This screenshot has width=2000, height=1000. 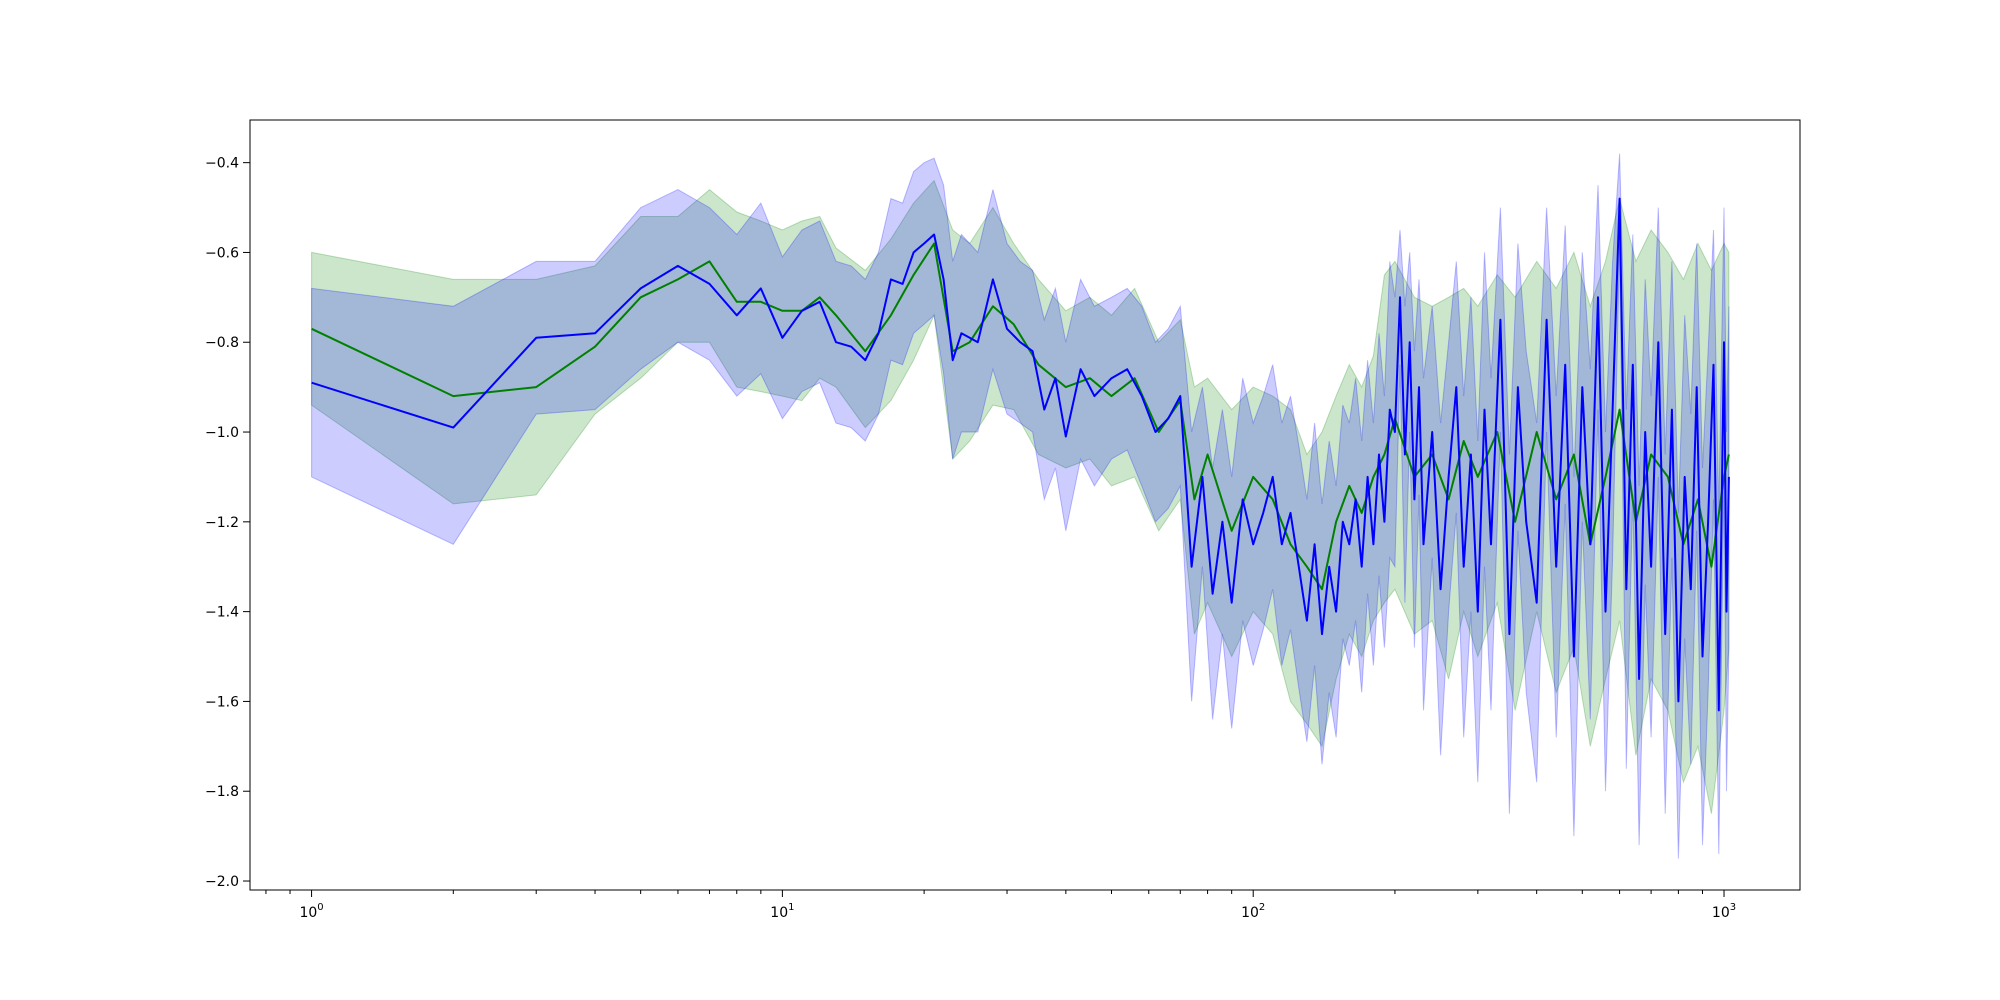 What do you see at coordinates (782, 911) in the screenshot?
I see `x-tick-label: 10¹` at bounding box center [782, 911].